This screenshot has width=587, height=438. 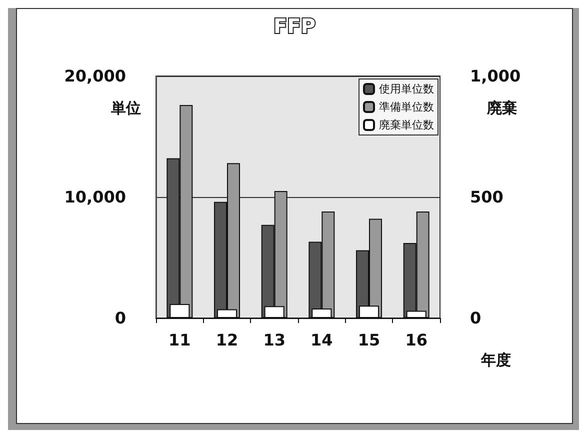 What do you see at coordinates (487, 197) in the screenshot?
I see `y2-tick-label: 500` at bounding box center [487, 197].